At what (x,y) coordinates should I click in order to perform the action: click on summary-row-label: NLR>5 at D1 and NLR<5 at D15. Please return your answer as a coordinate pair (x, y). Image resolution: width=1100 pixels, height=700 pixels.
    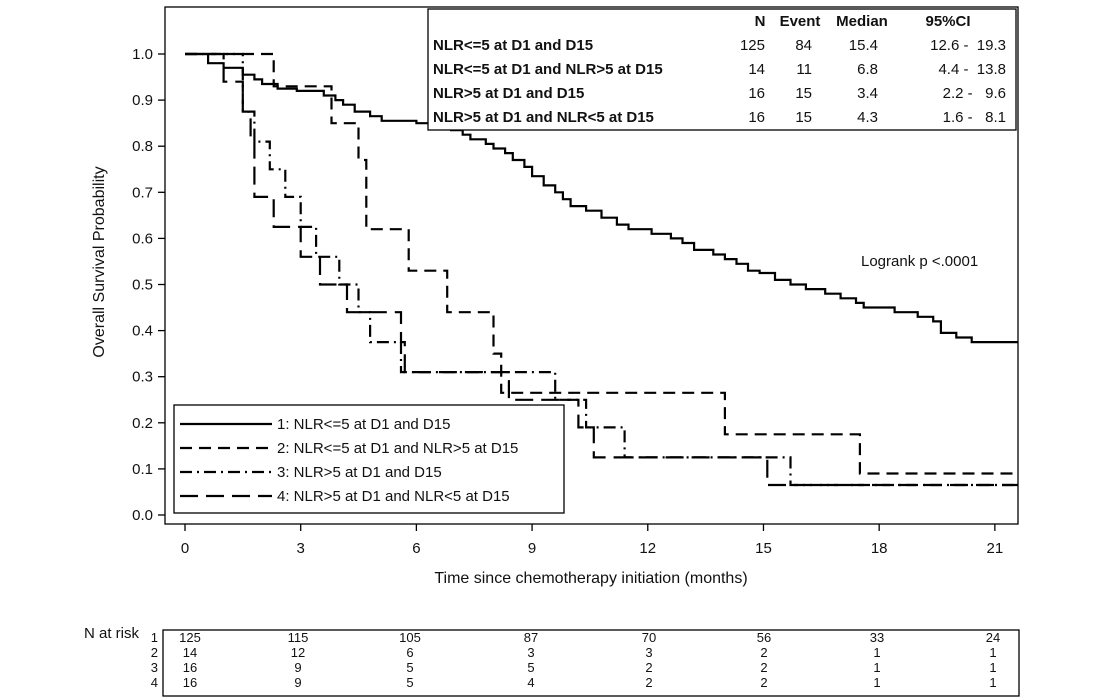
    Looking at the image, I should click on (543, 117).